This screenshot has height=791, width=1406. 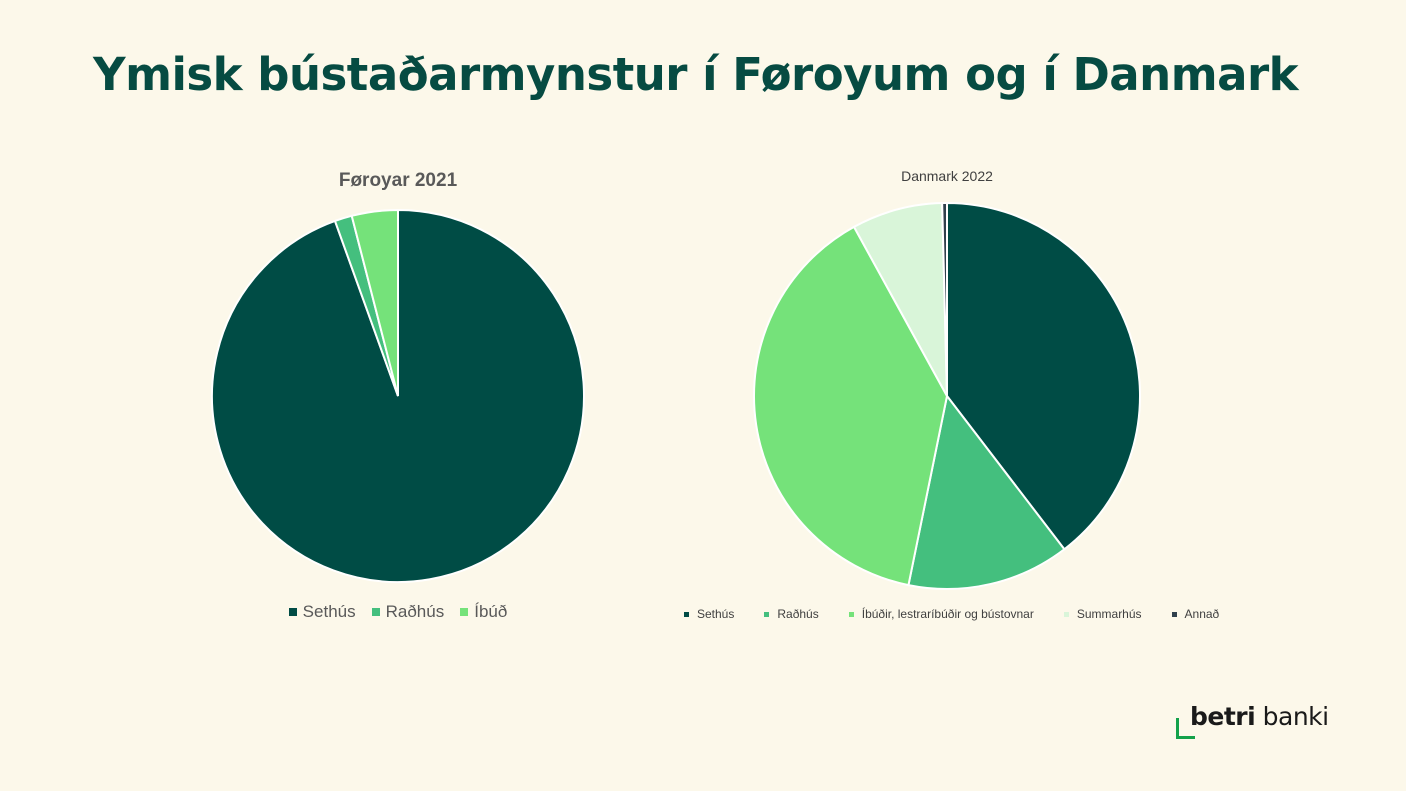 I want to click on legend-label: Annað, so click(x=1202, y=614).